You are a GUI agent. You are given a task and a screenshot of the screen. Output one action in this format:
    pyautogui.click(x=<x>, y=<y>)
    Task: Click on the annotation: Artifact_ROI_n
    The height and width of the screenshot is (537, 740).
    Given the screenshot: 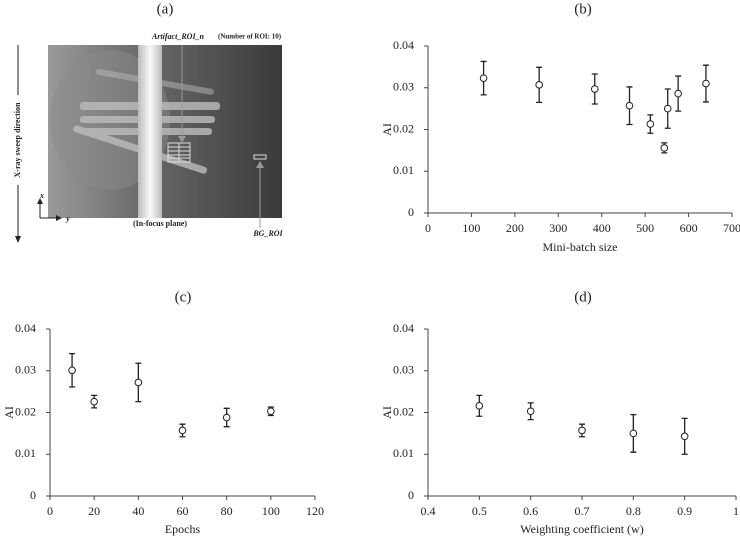 What is the action you would take?
    pyautogui.click(x=178, y=36)
    